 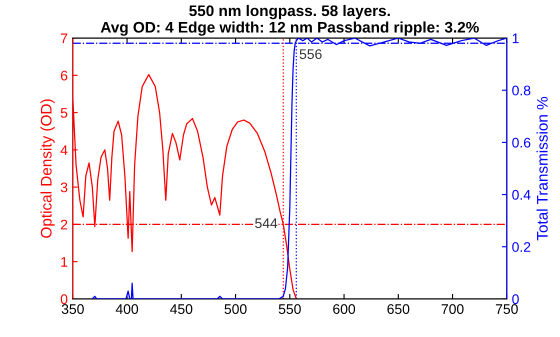 What do you see at coordinates (344, 309) in the screenshot?
I see `x-tick-label: 600` at bounding box center [344, 309].